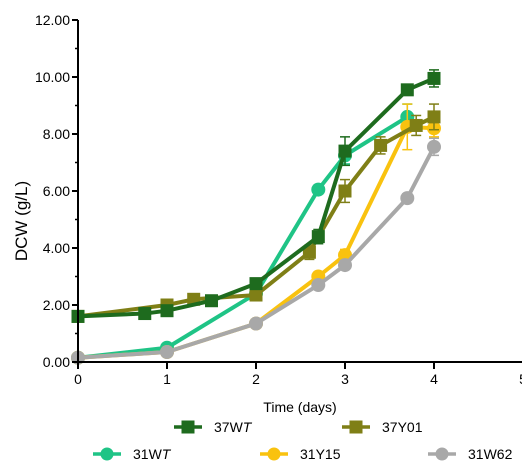 The height and width of the screenshot is (467, 522). I want to click on legend-label: 31WT, so click(152, 454).